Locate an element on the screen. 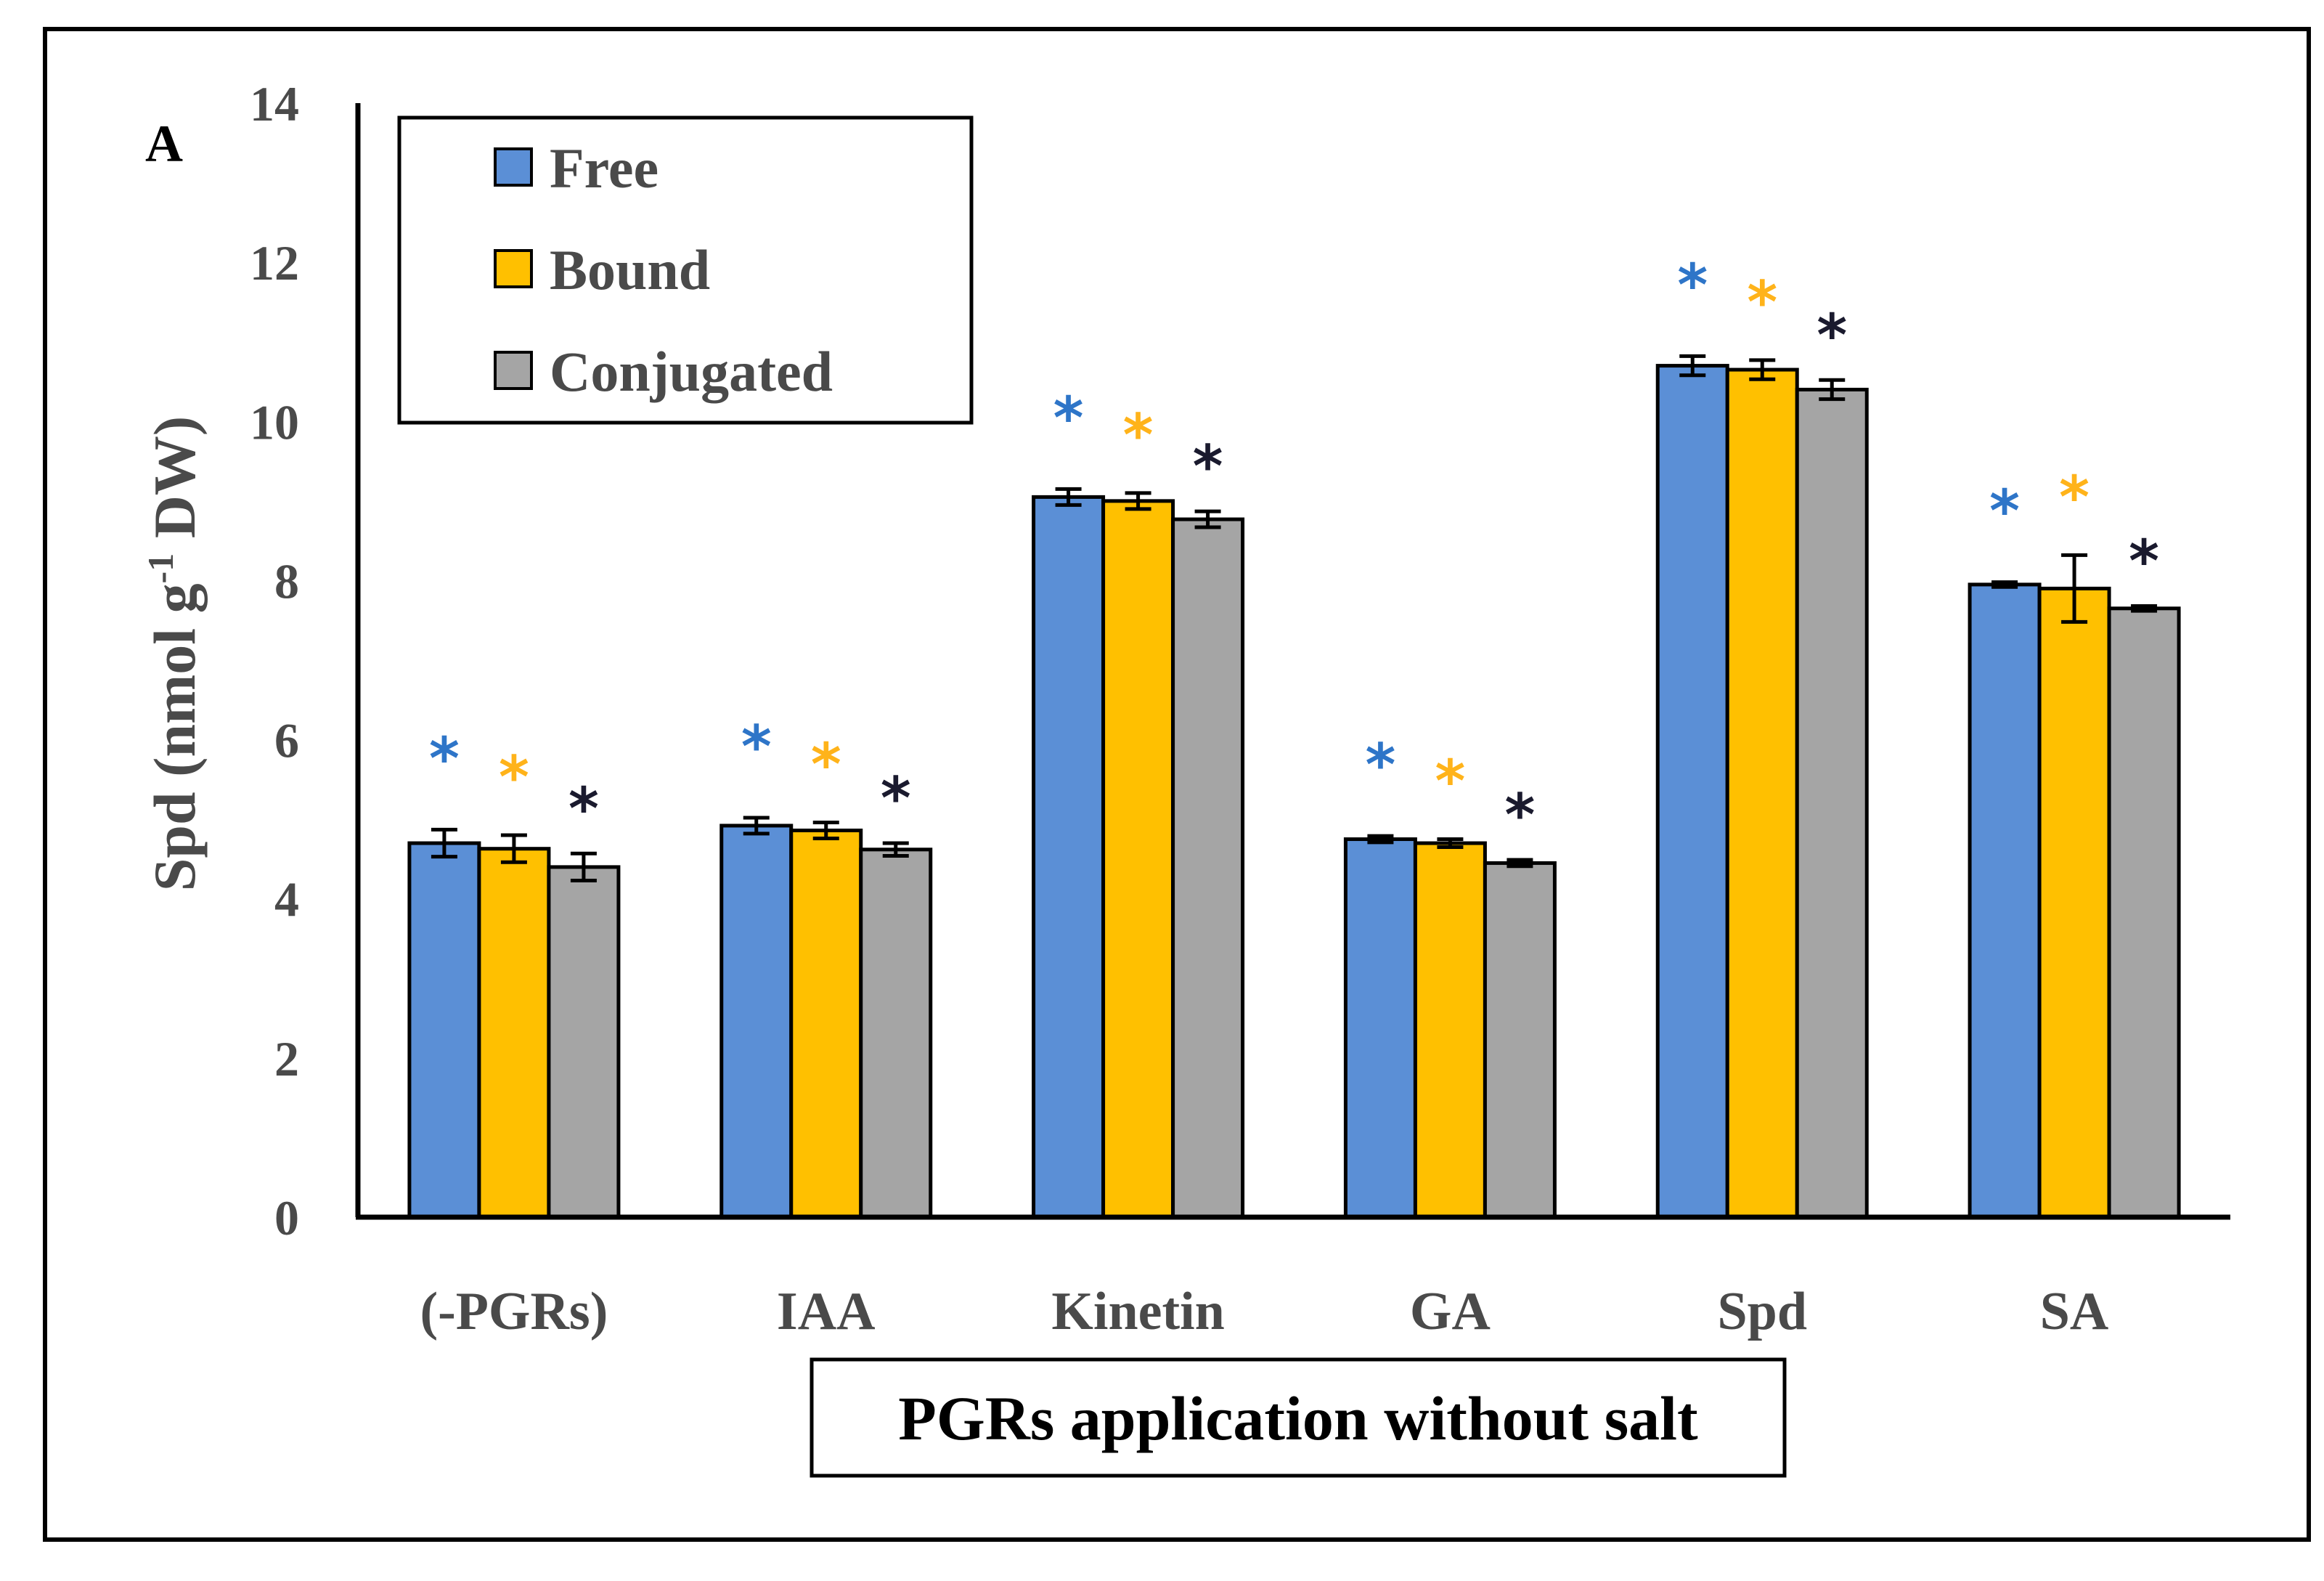 The width and height of the screenshot is (2324, 1581). y-tick-label: 0 is located at coordinates (286, 1217).